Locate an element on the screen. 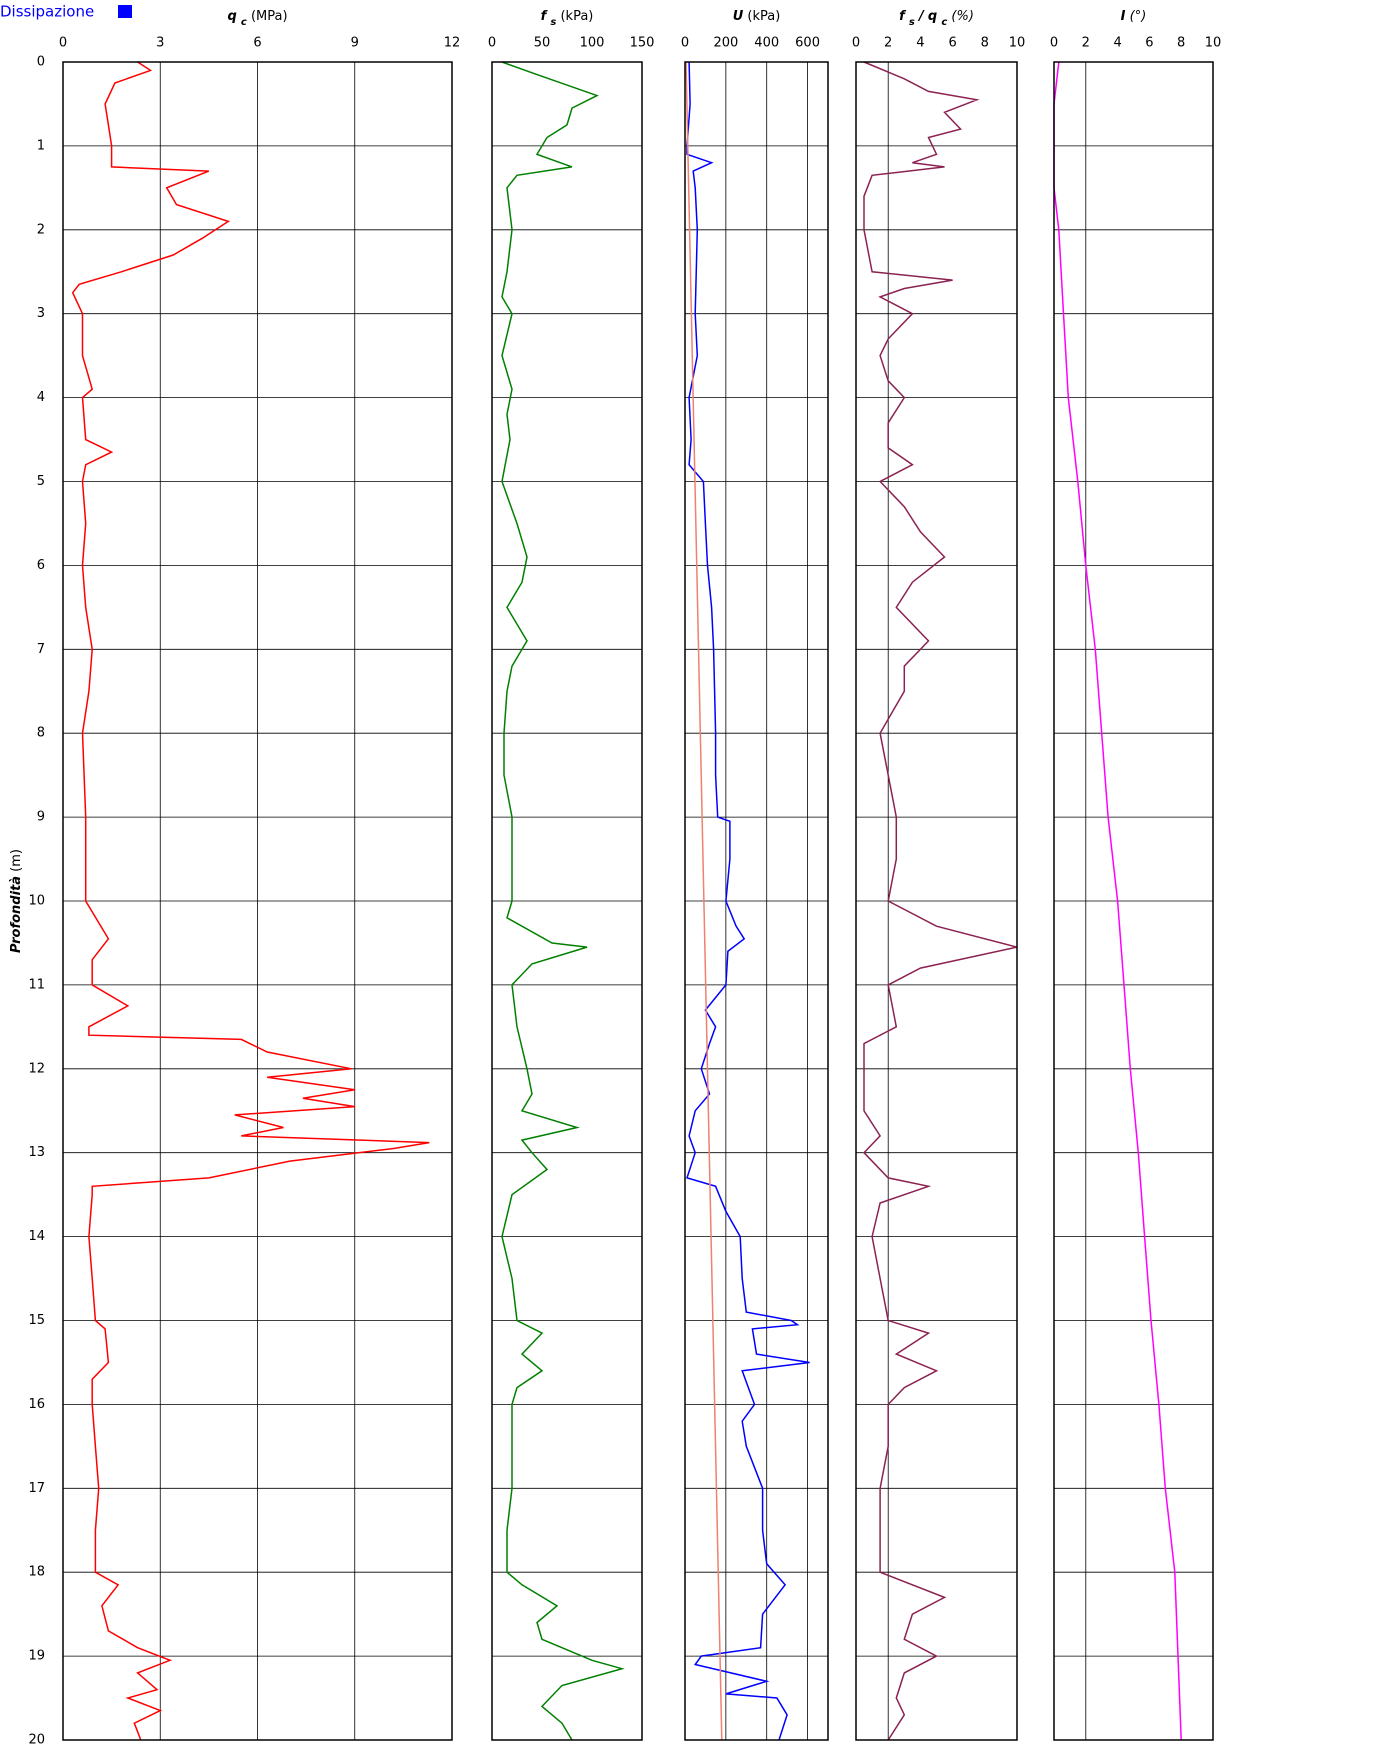 Image resolution: width=1373 pixels, height=1746 pixels. y-tick-label: 10 is located at coordinates (36, 901).